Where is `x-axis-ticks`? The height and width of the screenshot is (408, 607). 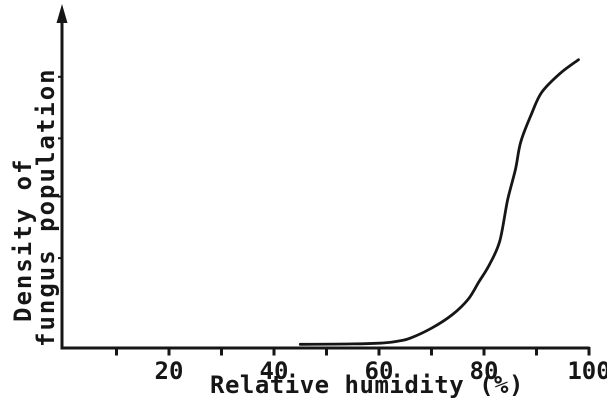
x-axis-ticks is located at coordinates (353, 351).